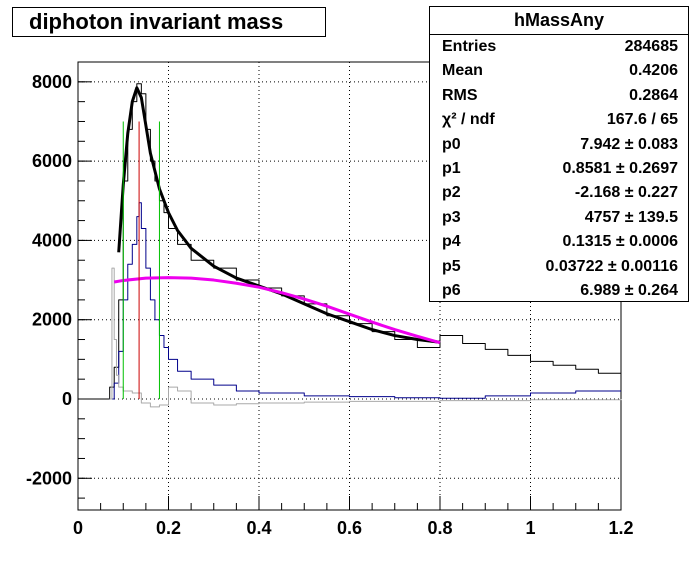 The height and width of the screenshot is (572, 696). Describe the element at coordinates (642, 120) in the screenshot. I see `stats-value: 167.6 / 65` at that location.